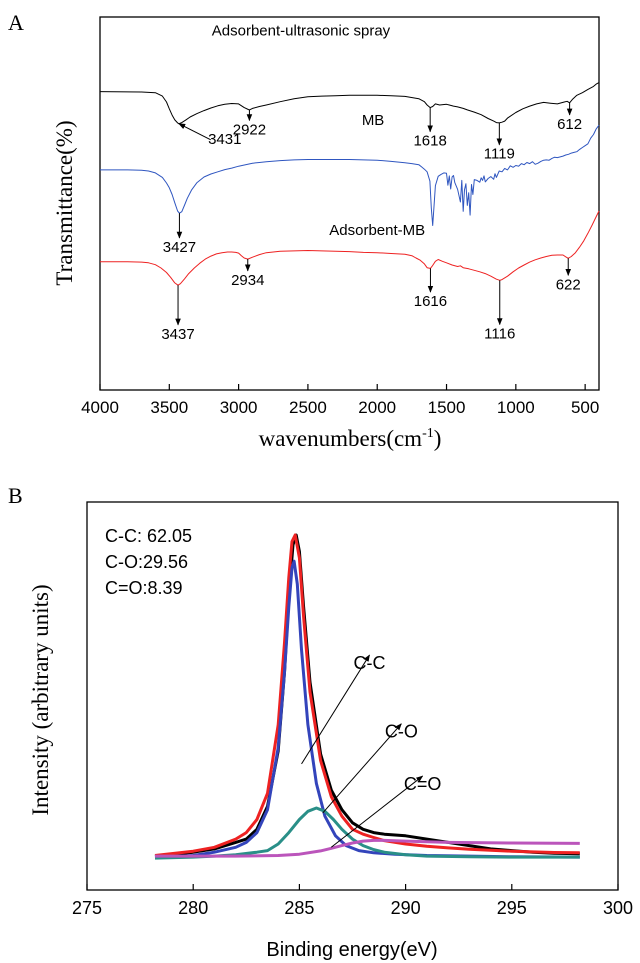  I want to click on composition-co: C-O:29.56, so click(146, 562).